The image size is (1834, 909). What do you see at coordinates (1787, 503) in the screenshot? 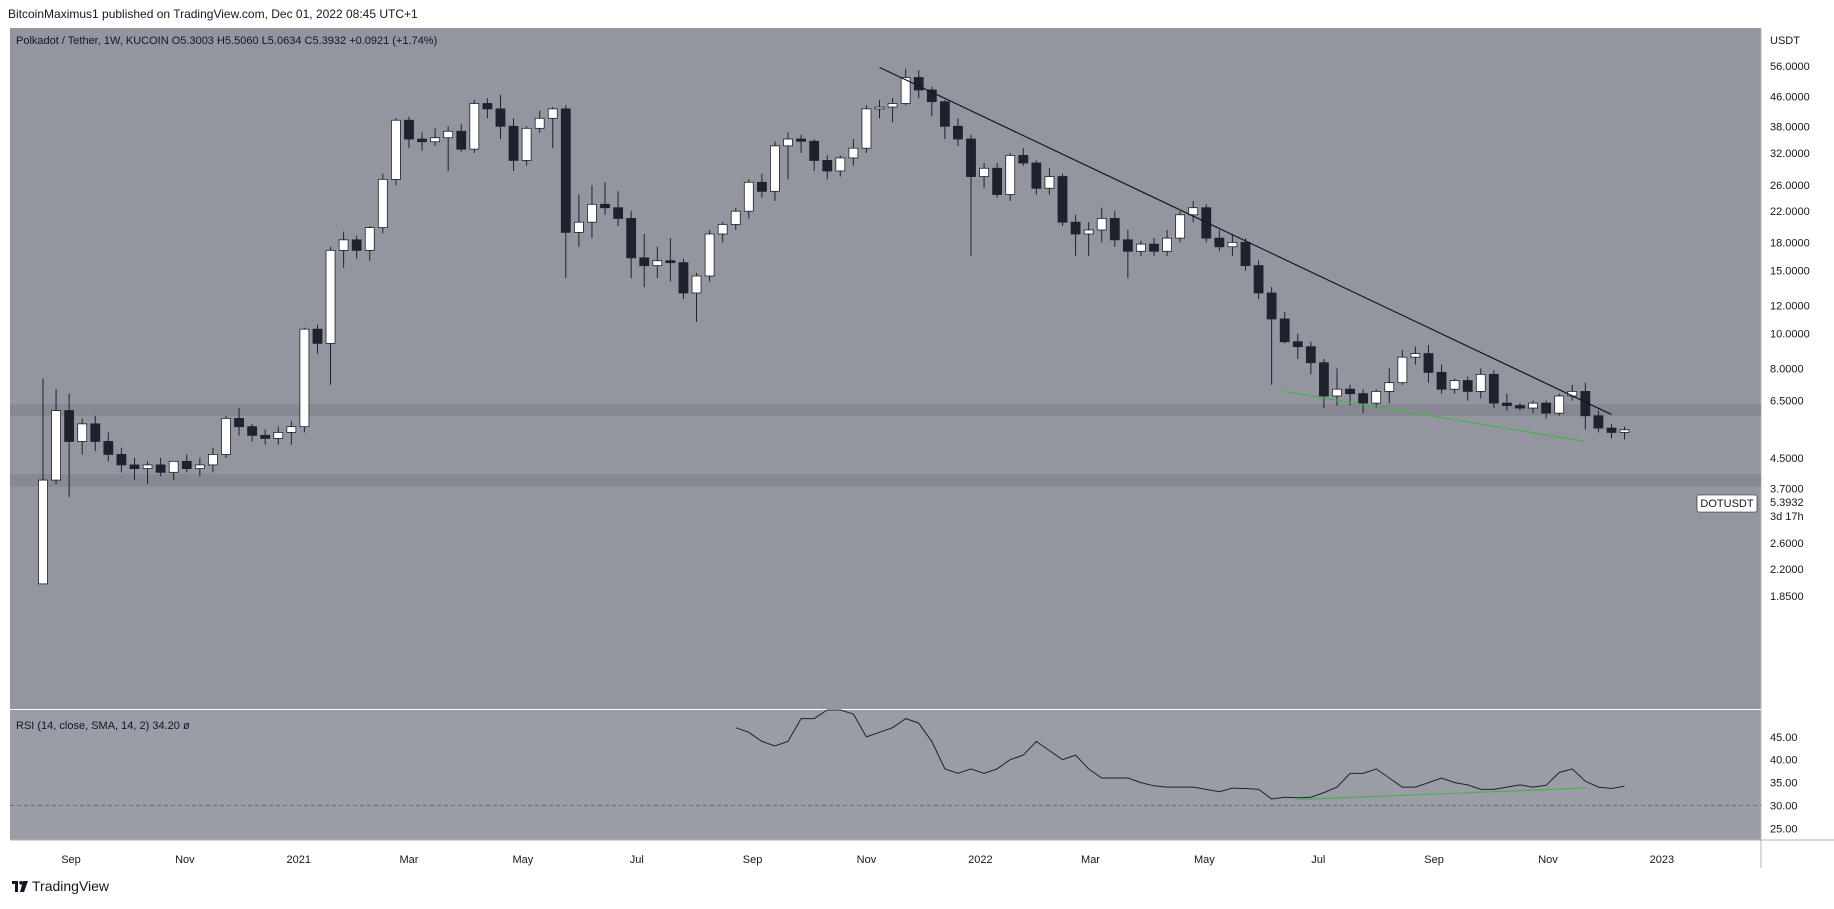
I see `current-price: 5.3932` at bounding box center [1787, 503].